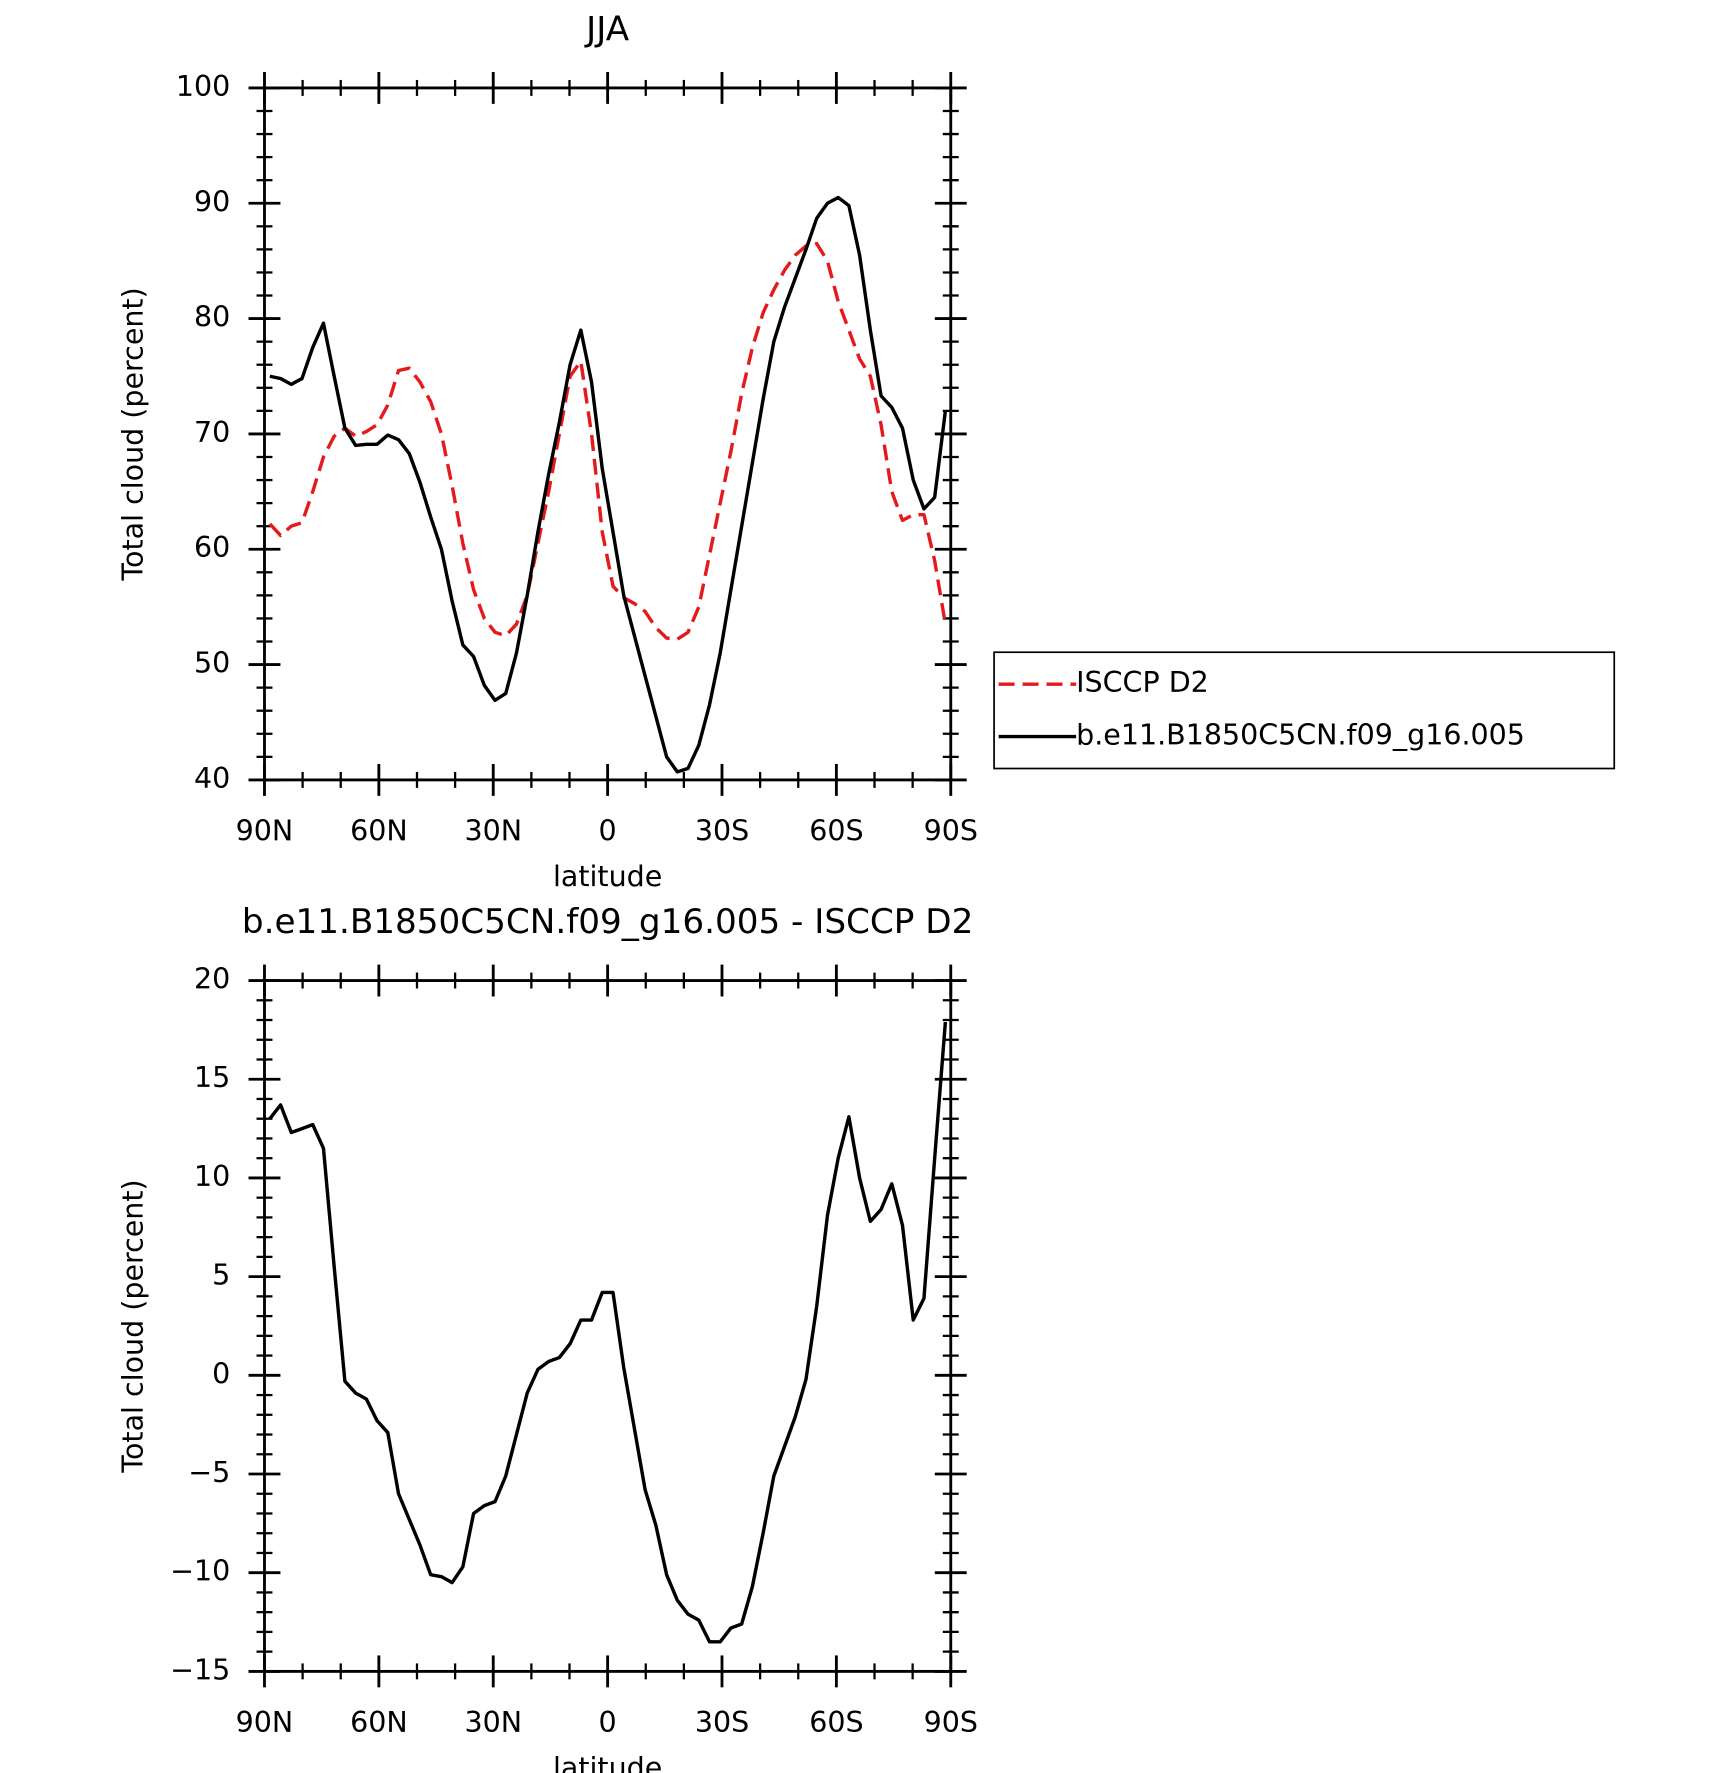  I want to click on y-tick-label: 20, so click(212, 979).